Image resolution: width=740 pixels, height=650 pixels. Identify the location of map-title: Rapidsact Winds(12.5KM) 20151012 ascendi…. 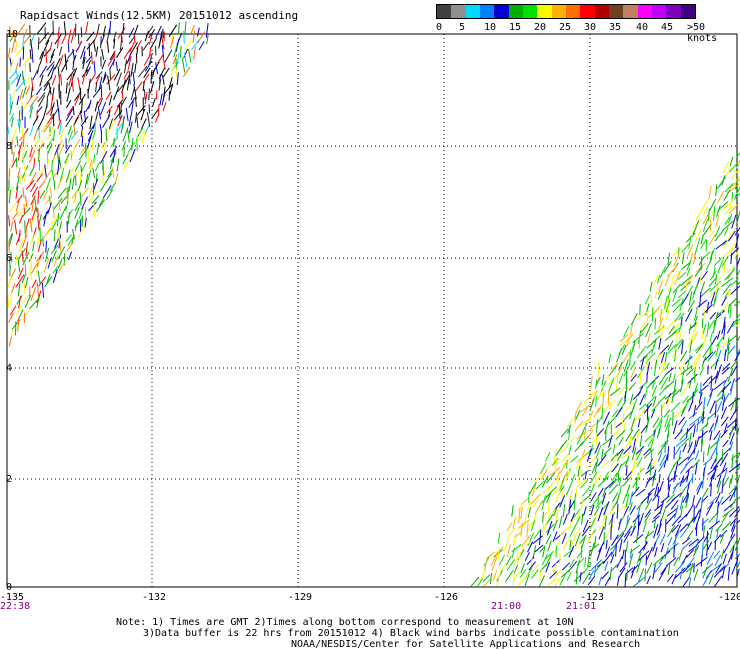
(159, 15).